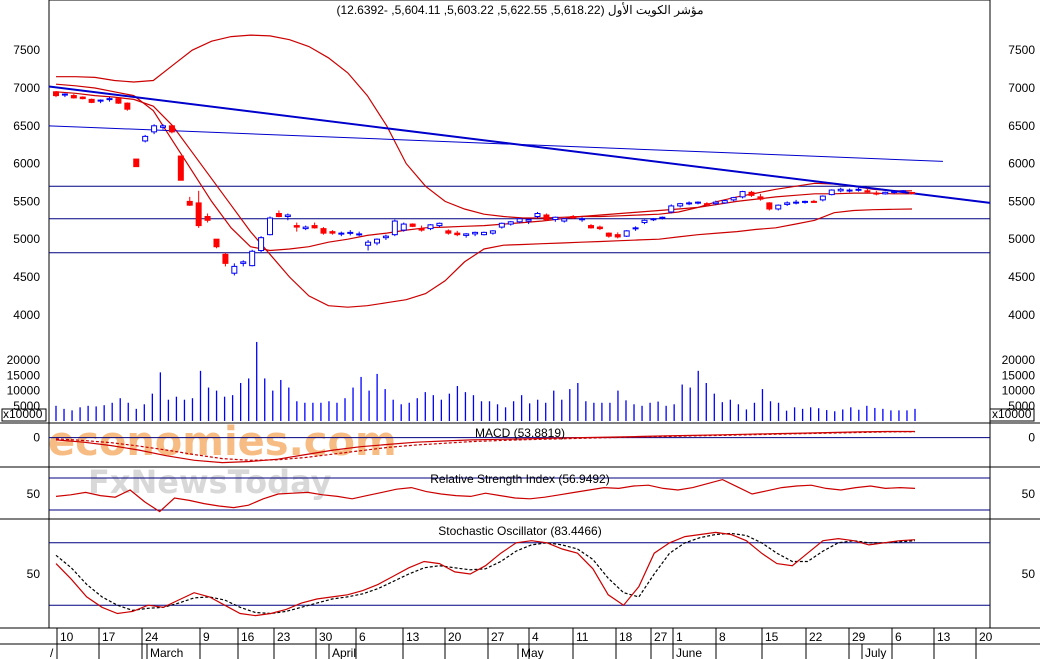 Image resolution: width=1040 pixels, height=659 pixels. I want to click on price-ytick-right: 7500, so click(1021, 50).